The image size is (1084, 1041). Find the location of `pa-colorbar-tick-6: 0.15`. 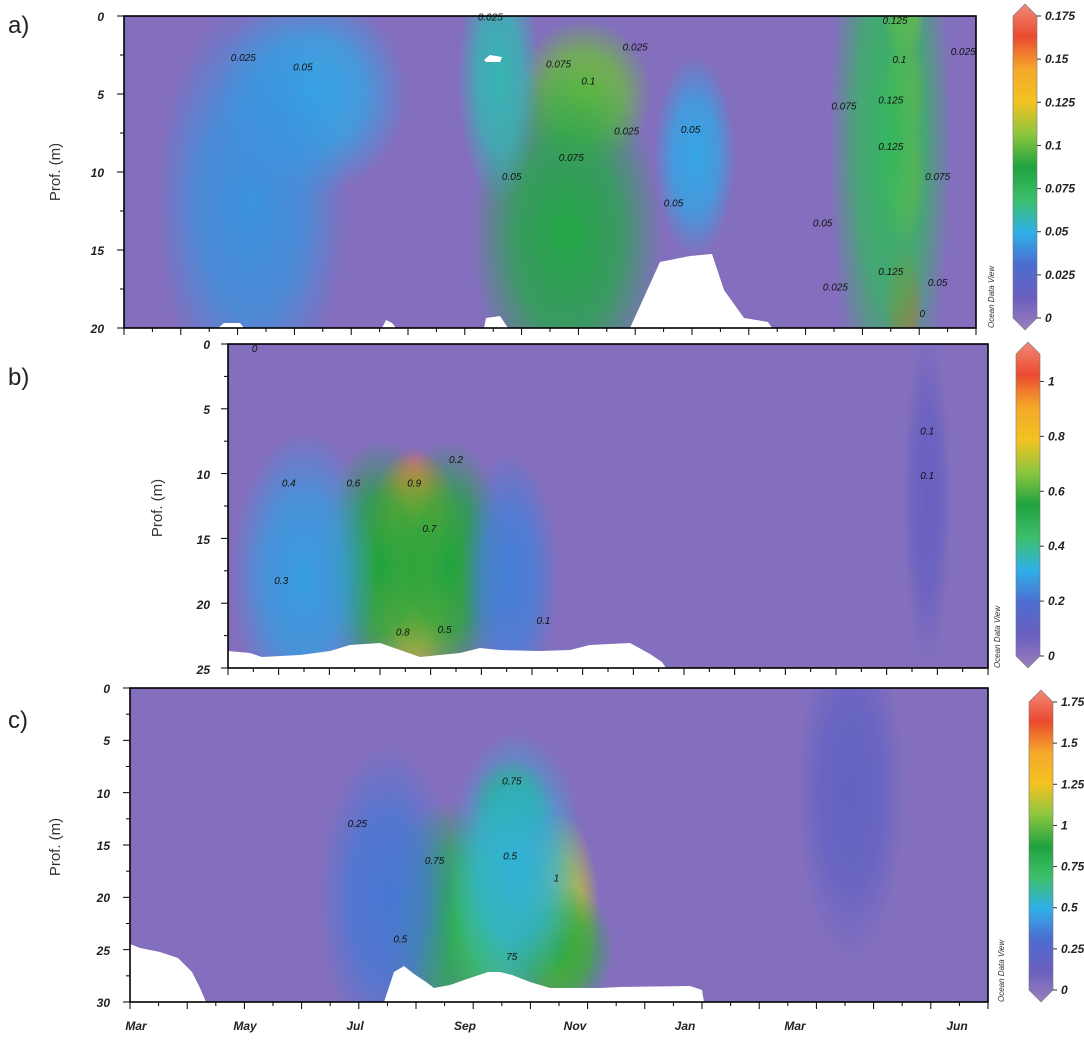

pa-colorbar-tick-6: 0.15 is located at coordinates (1057, 59).